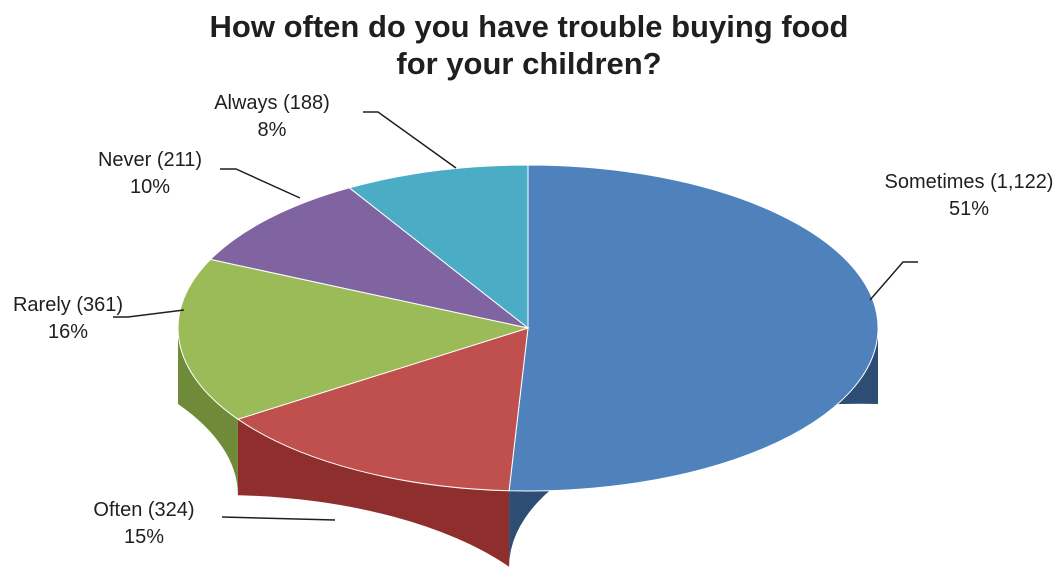 The image size is (1058, 569). Describe the element at coordinates (969, 195) in the screenshot. I see `slice-label-sometimes: Sometimes (1,122) 51%` at that location.